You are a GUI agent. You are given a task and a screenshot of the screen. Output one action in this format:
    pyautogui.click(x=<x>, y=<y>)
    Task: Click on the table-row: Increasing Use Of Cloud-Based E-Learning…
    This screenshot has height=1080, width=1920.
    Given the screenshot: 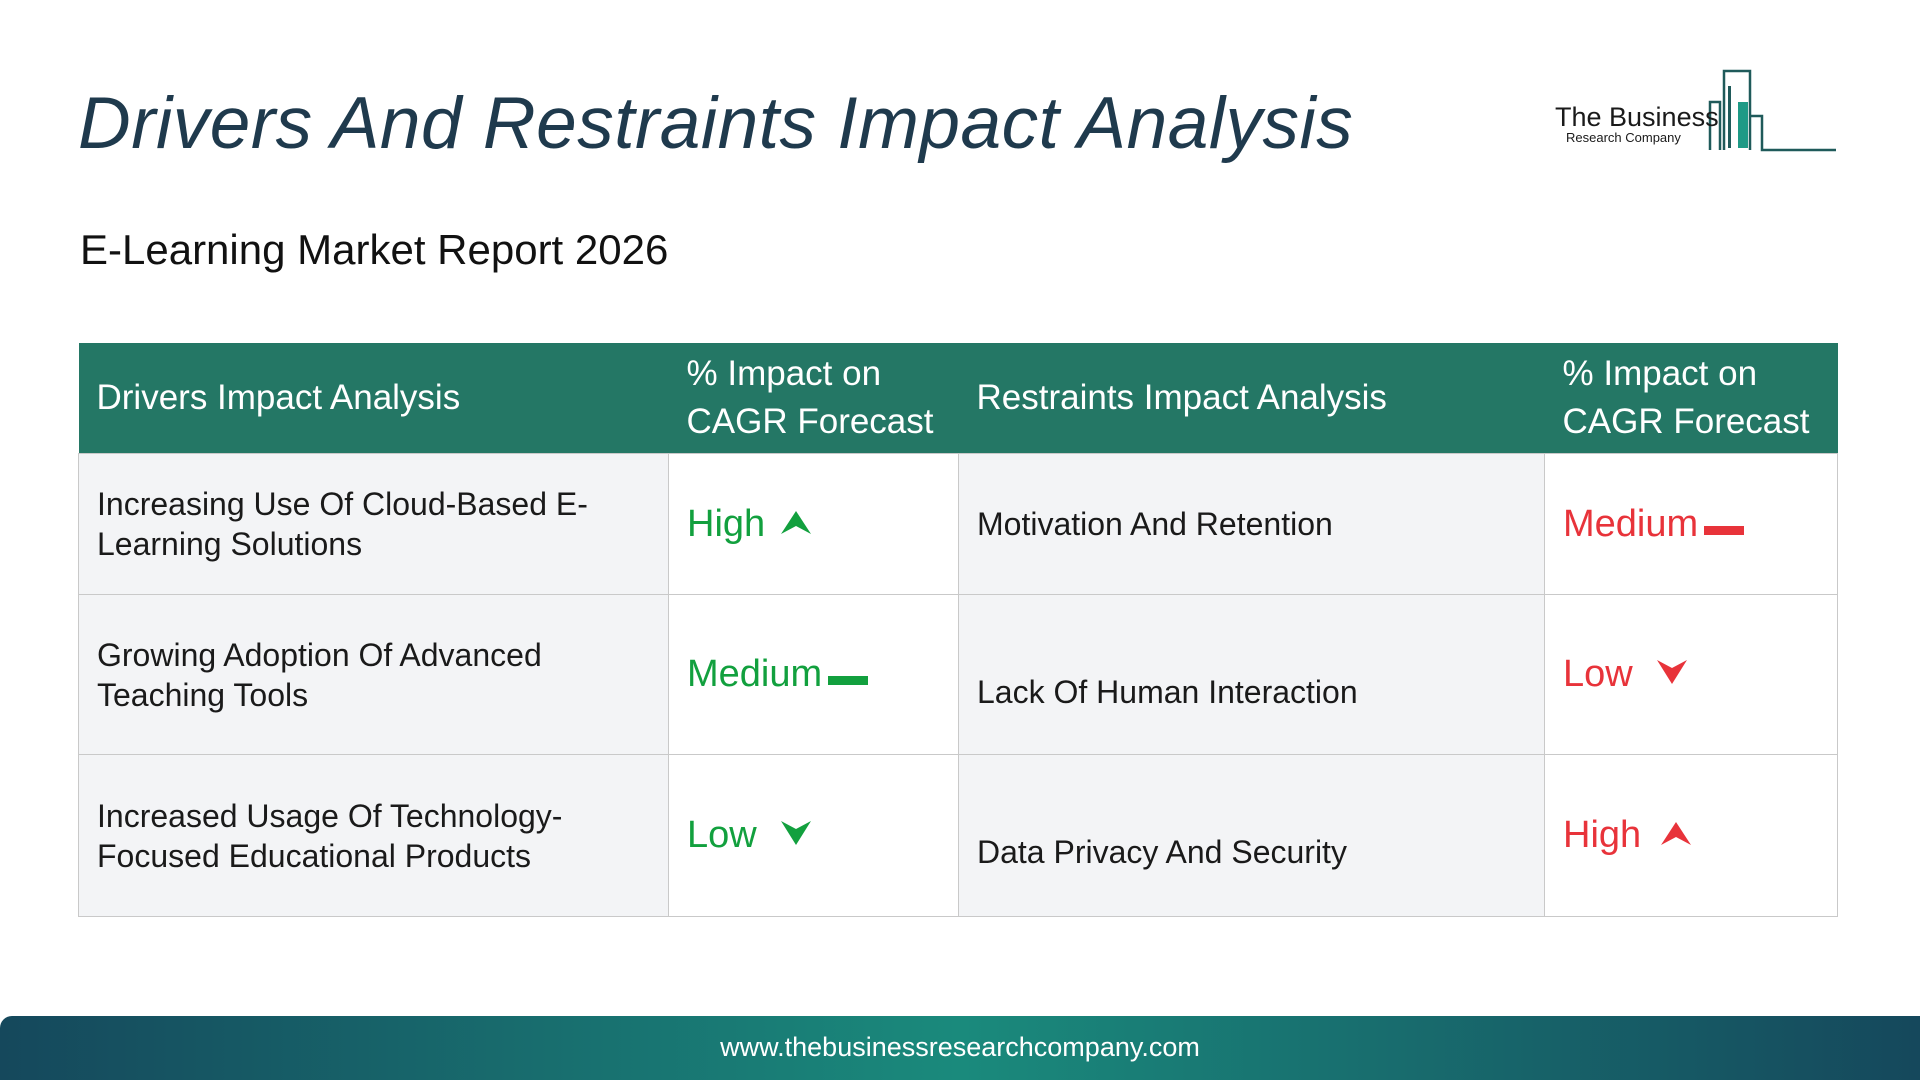 What is the action you would take?
    pyautogui.click(x=958, y=524)
    